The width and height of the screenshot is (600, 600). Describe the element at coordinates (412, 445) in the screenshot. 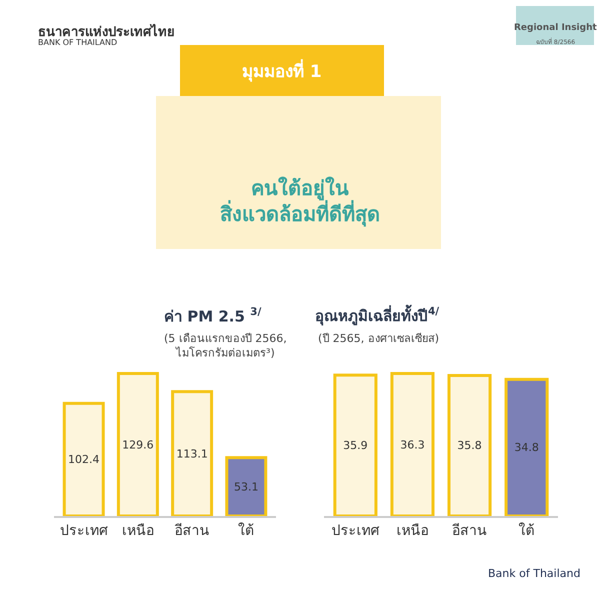

I see `data-label: 36.3` at that location.